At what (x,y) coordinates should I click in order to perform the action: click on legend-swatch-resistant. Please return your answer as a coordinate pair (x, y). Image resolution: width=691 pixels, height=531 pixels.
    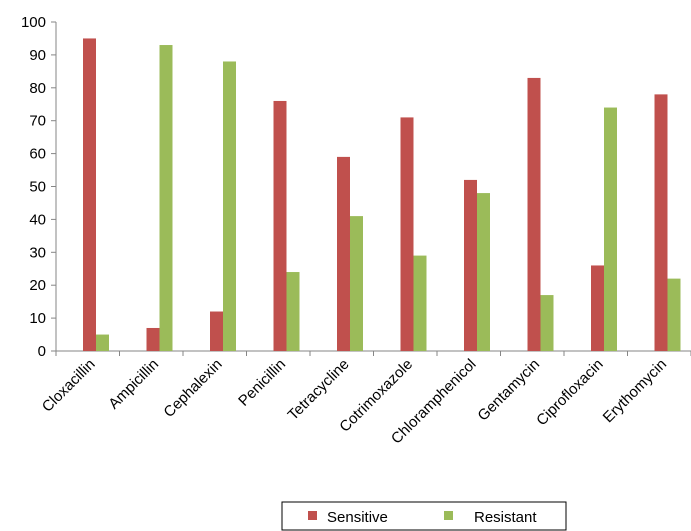
    Looking at the image, I should click on (448, 515).